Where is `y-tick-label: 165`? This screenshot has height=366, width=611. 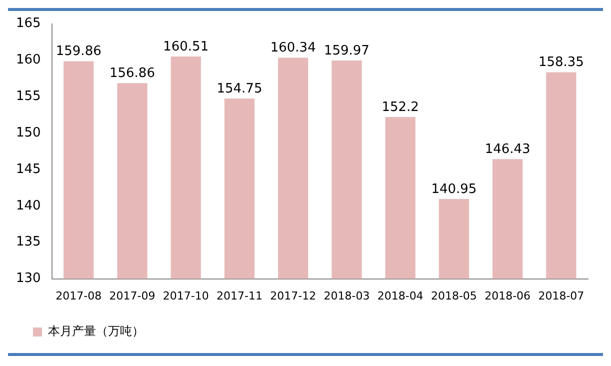 y-tick-label: 165 is located at coordinates (28, 24).